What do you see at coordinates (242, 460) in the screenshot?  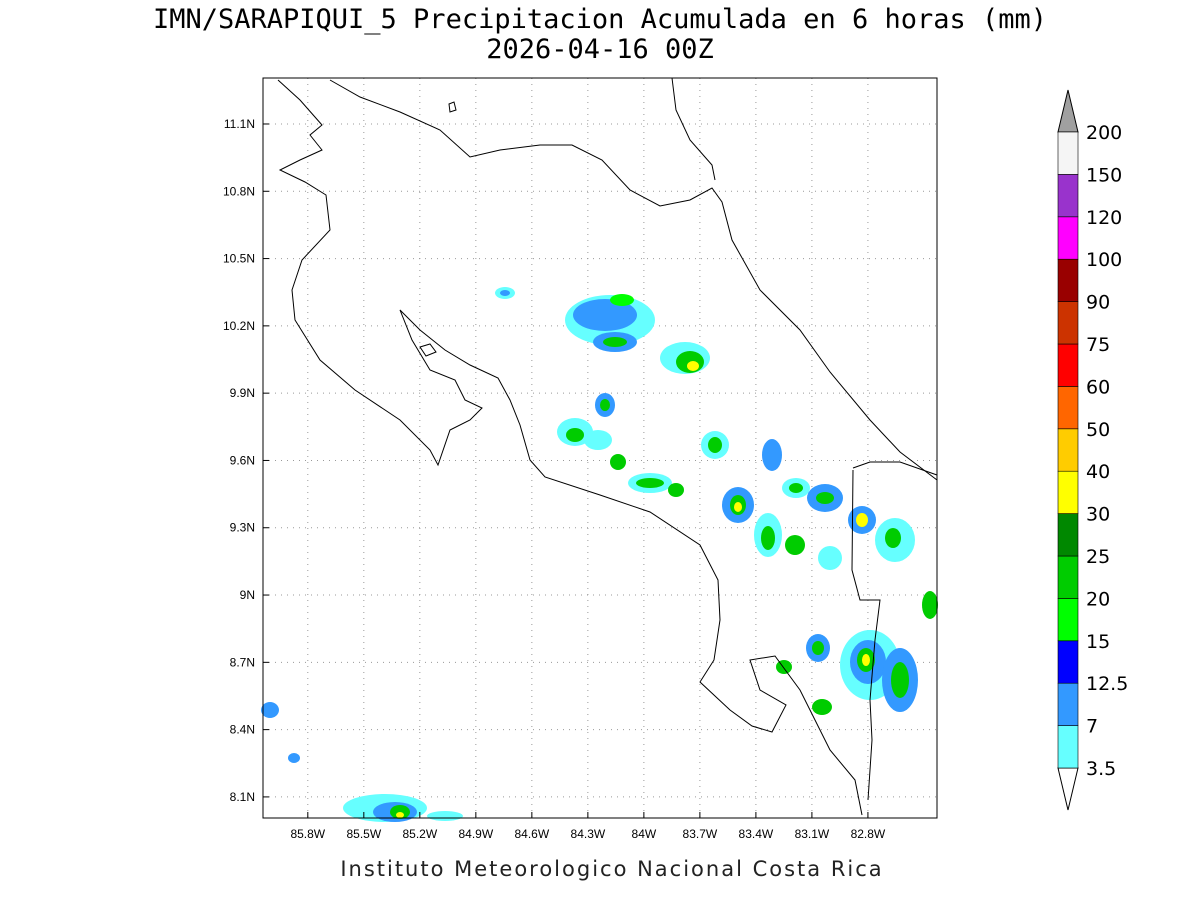 I see `y-tick-label: 9.6N` at bounding box center [242, 460].